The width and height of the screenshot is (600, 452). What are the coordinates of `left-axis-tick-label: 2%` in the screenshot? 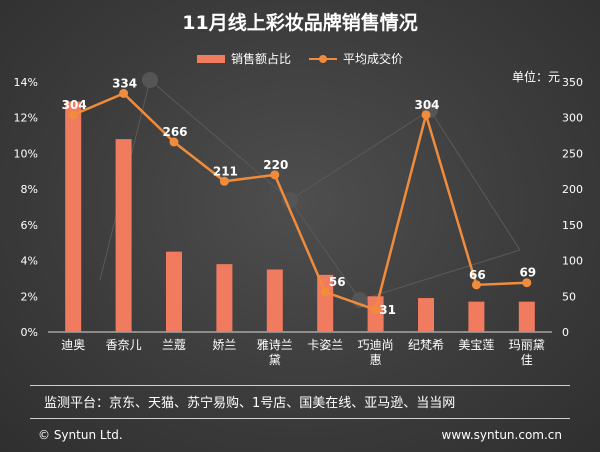 It's located at (29, 296).